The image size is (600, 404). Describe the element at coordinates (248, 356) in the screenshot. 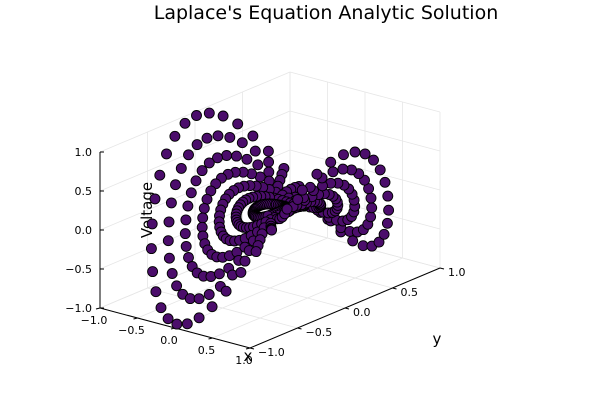

I see `x-axis-label: x` at that location.